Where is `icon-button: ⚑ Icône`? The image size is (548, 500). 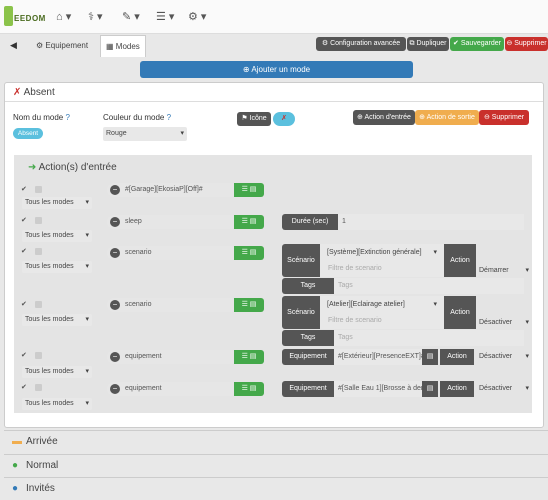 icon-button: ⚑ Icône is located at coordinates (254, 119).